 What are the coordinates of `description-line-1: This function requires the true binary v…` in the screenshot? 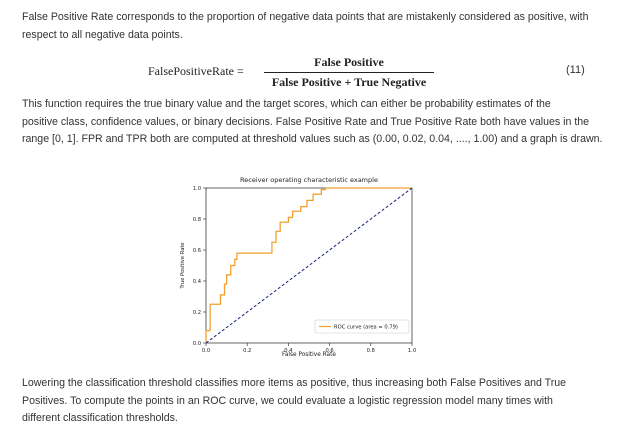 It's located at (286, 104).